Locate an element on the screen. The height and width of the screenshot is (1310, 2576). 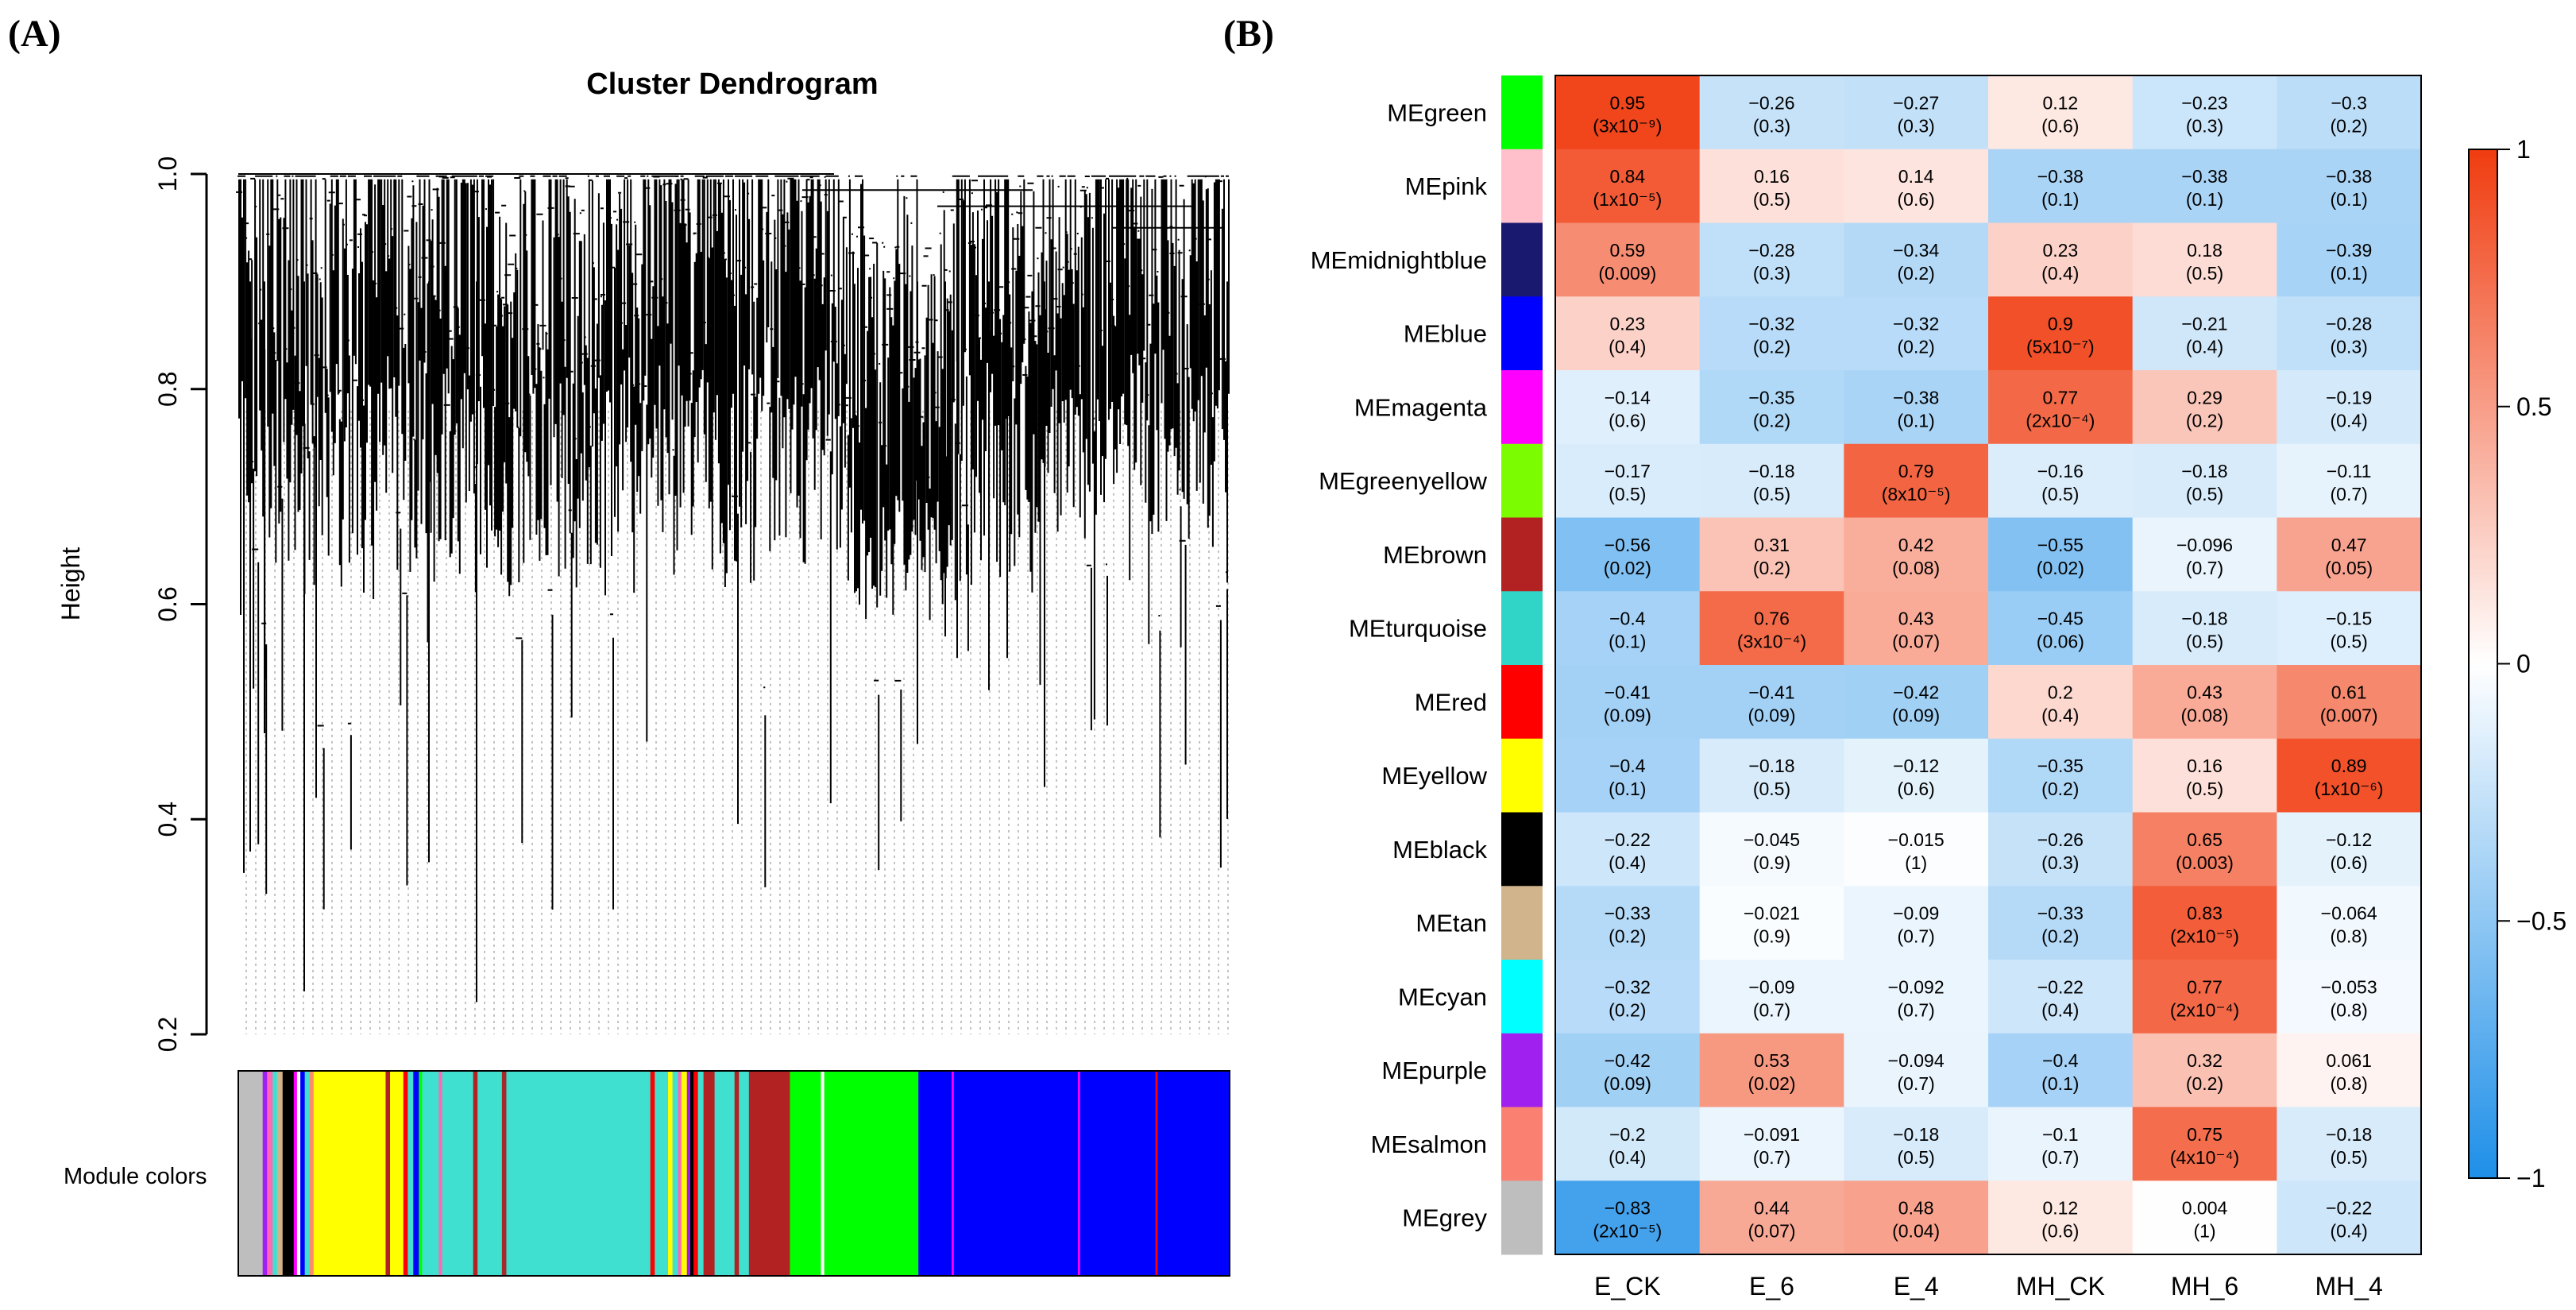
heatmap-row-label: MEturquoise is located at coordinates (1418, 629).